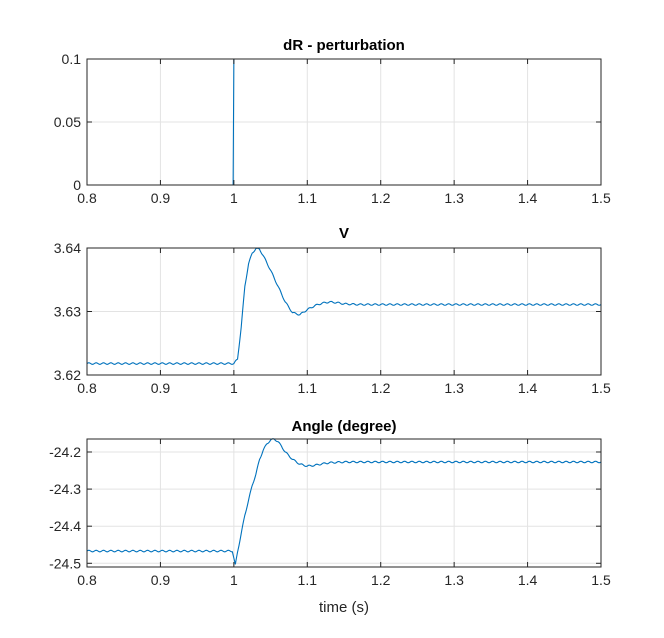 The width and height of the screenshot is (664, 638). What do you see at coordinates (67, 122) in the screenshot?
I see `y-tick-label: 0.05` at bounding box center [67, 122].